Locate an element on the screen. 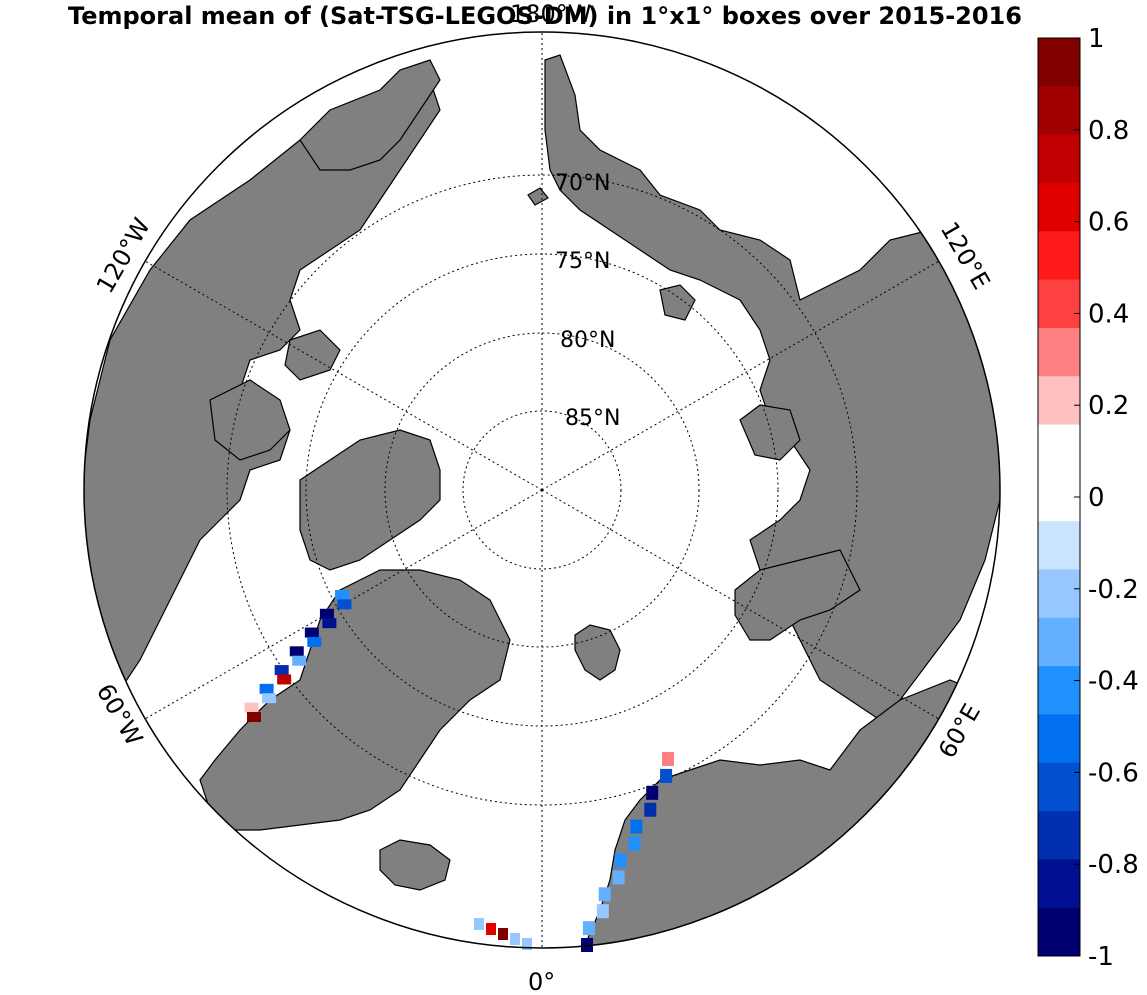  meridian-60e is located at coordinates (740, 604).